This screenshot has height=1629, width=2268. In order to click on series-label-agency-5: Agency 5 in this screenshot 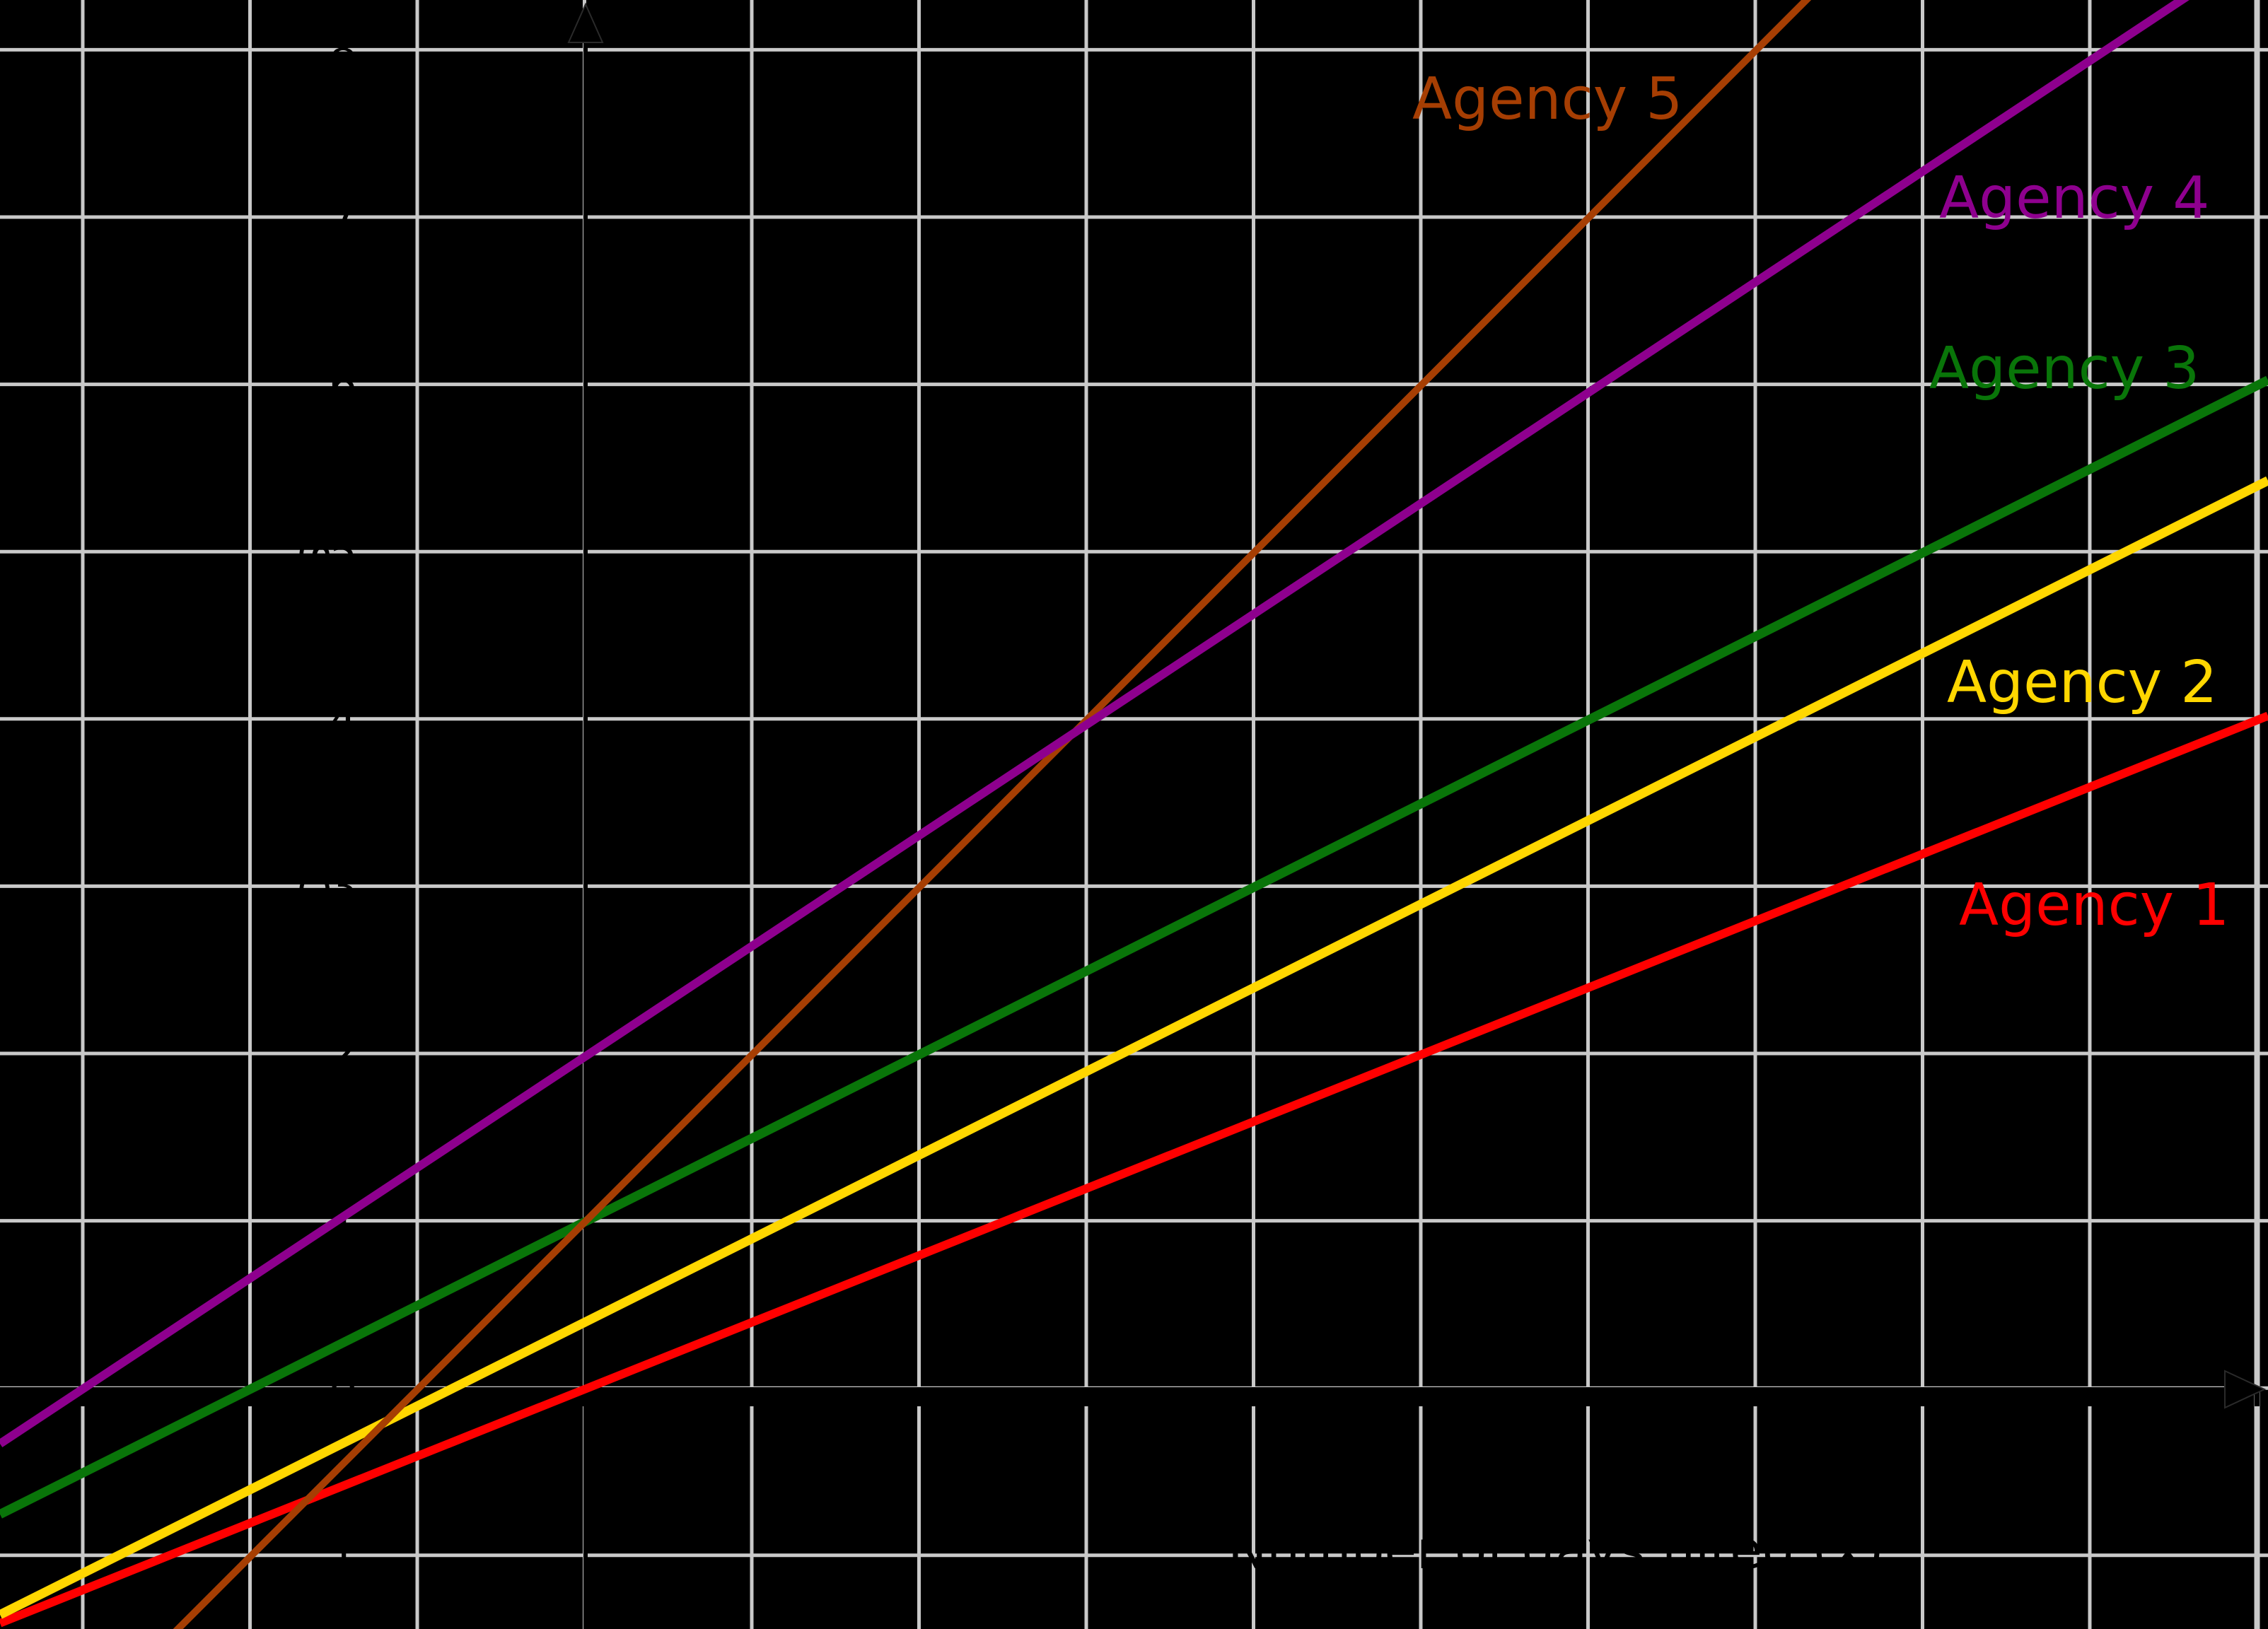, I will do `click(1547, 99)`.